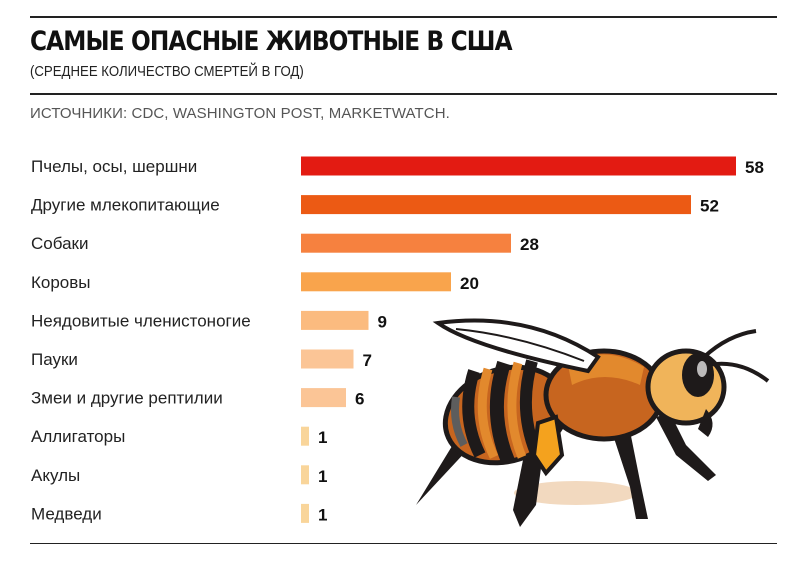 The width and height of the screenshot is (800, 561). Describe the element at coordinates (114, 166) in the screenshot. I see `category-label: Пчелы, осы, шершни` at that location.